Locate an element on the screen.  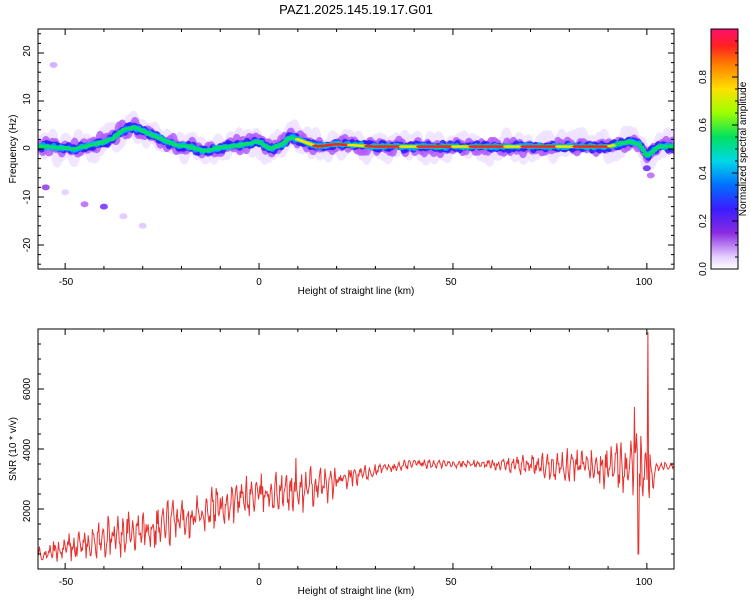
colorbar-ticks is located at coordinates (724, 149).